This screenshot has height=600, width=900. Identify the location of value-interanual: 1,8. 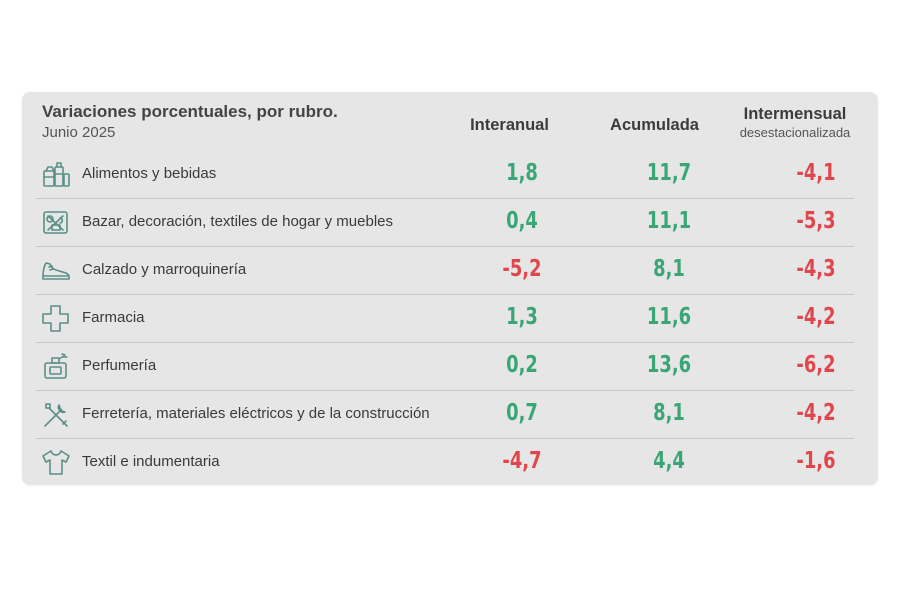
(522, 173).